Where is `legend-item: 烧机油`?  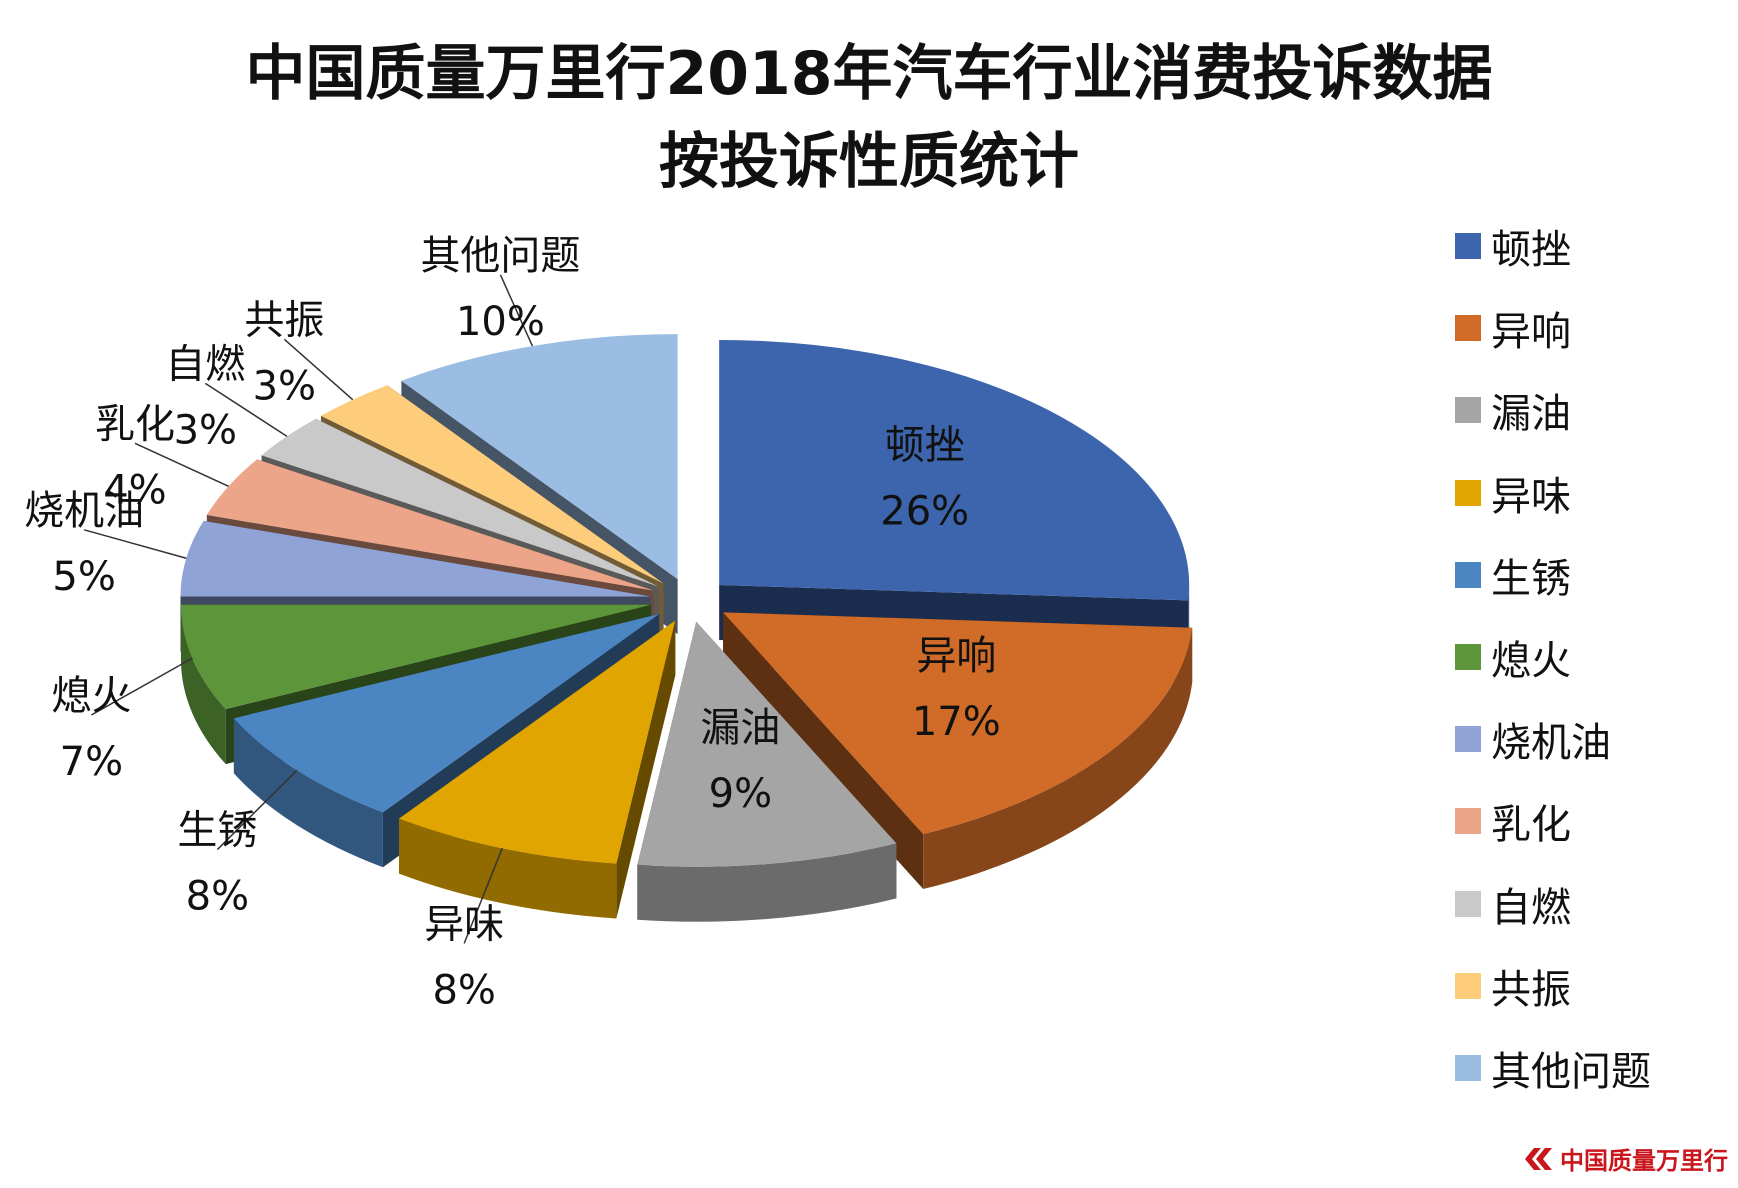
legend-item: 烧机油 is located at coordinates (1590, 739).